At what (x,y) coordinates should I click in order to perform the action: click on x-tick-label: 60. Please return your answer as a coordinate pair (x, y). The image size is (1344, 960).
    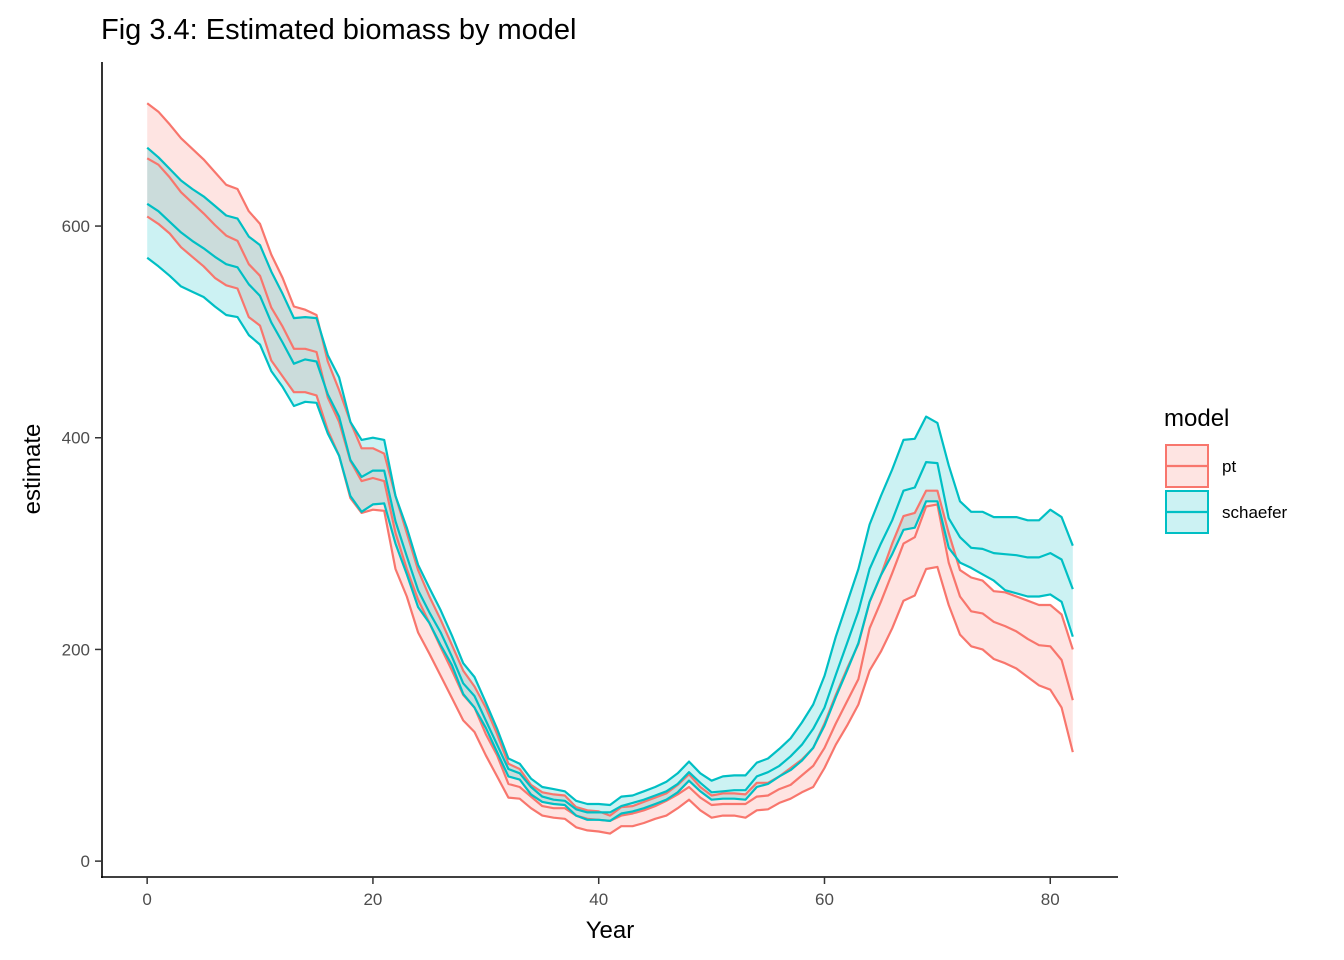
    Looking at the image, I should click on (824, 899).